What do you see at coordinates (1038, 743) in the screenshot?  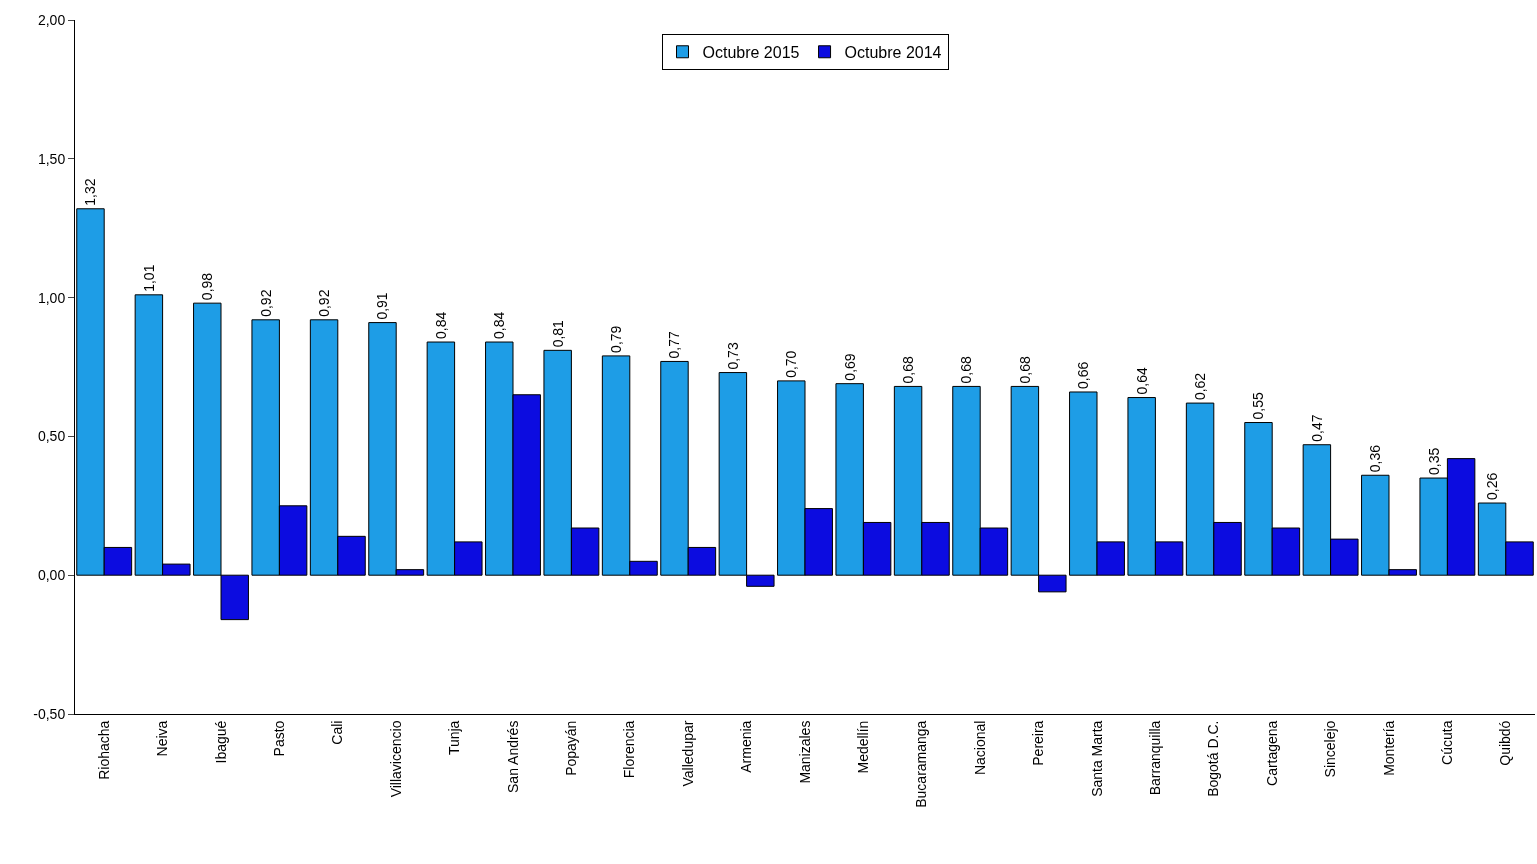 I see `x-tick-label: Pereira` at bounding box center [1038, 743].